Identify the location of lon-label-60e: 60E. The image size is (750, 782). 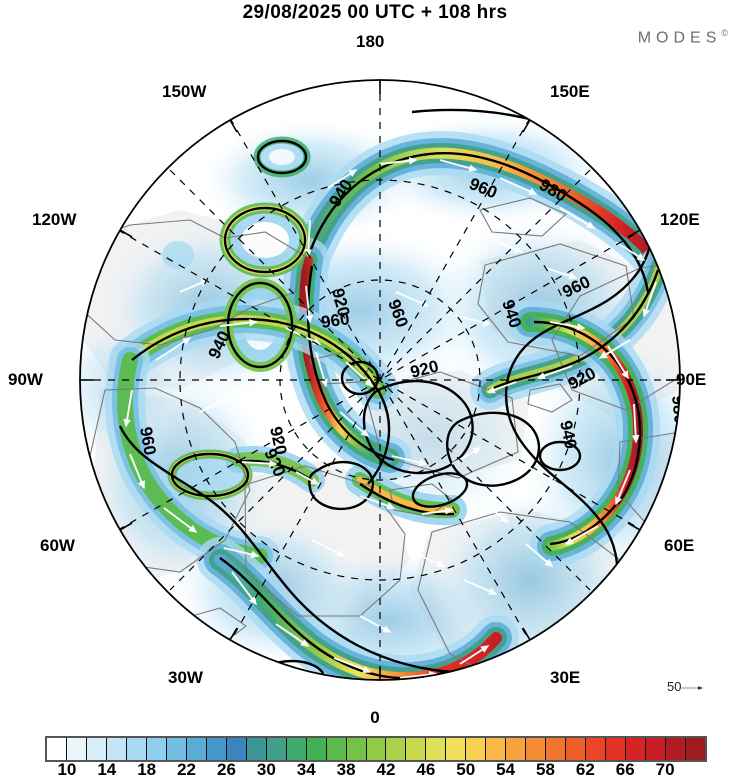
(679, 545).